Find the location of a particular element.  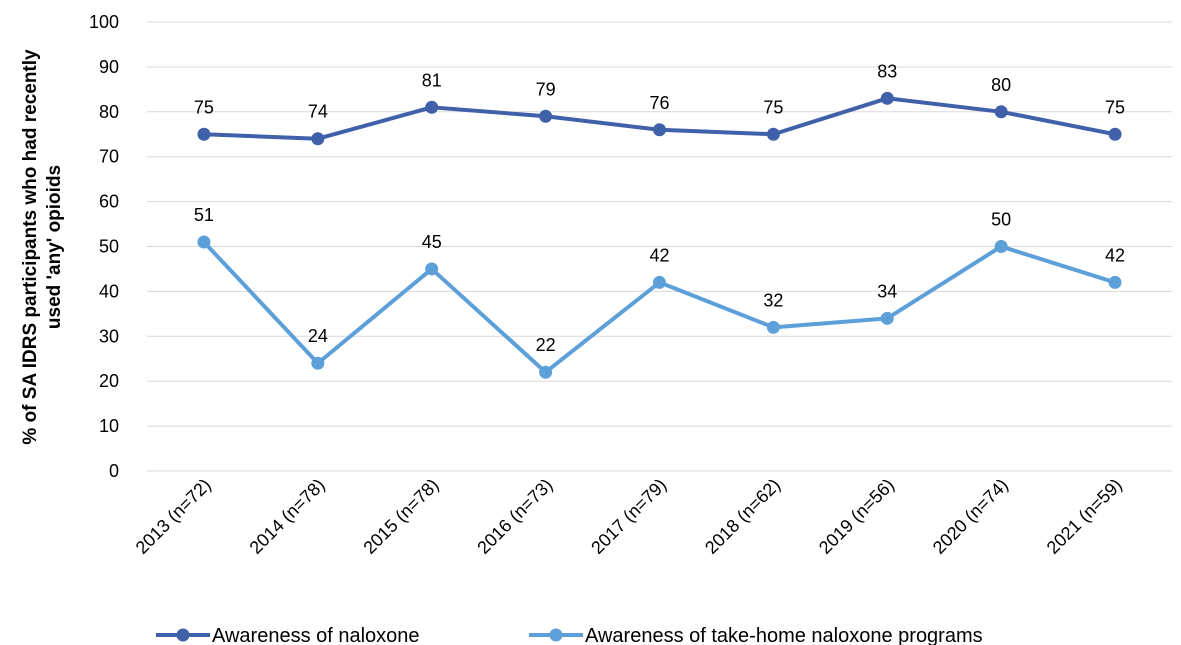

series-1-data-label: 80 is located at coordinates (1001, 85).